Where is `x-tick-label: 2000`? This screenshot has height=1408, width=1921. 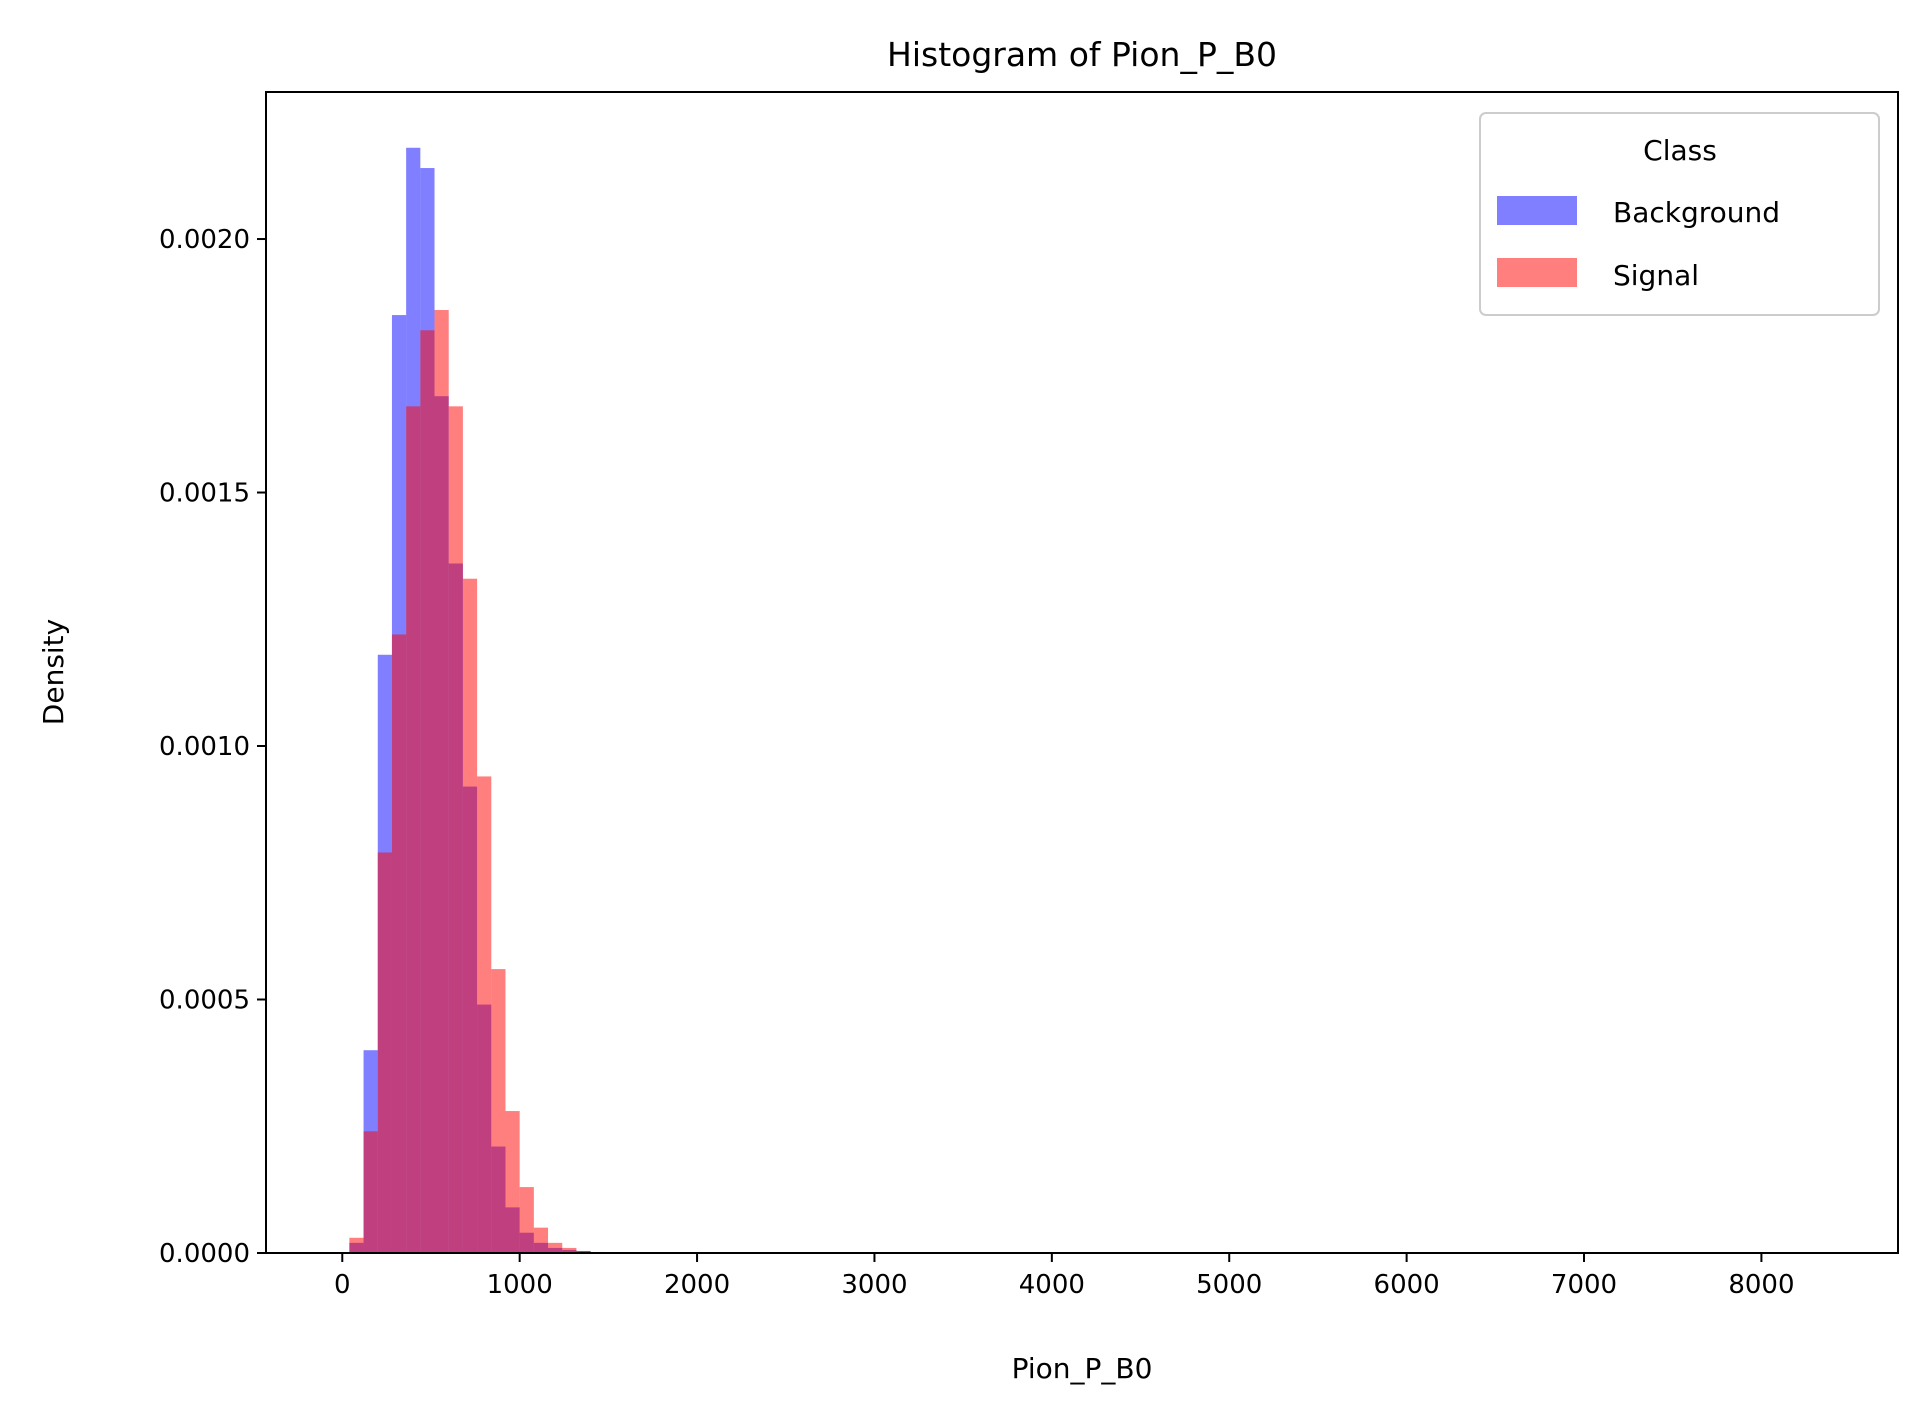 x-tick-label: 2000 is located at coordinates (697, 1285).